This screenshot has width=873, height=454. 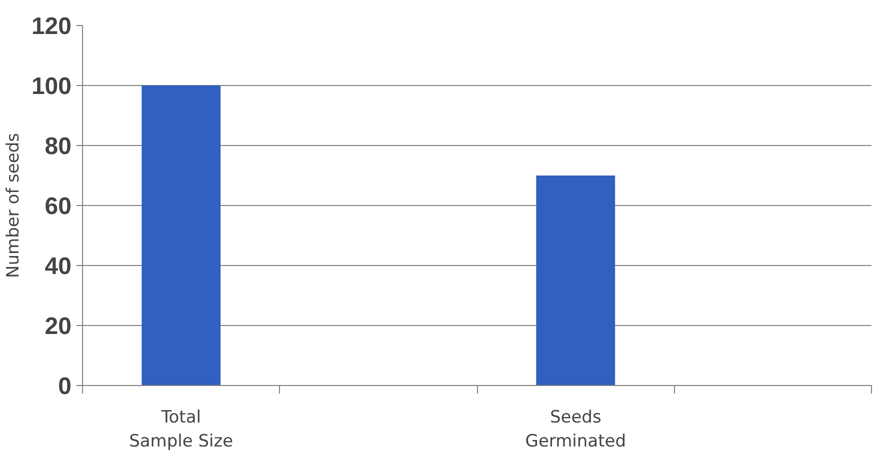 What do you see at coordinates (575, 430) in the screenshot?
I see `x-tick-label: Seeds Germinated` at bounding box center [575, 430].